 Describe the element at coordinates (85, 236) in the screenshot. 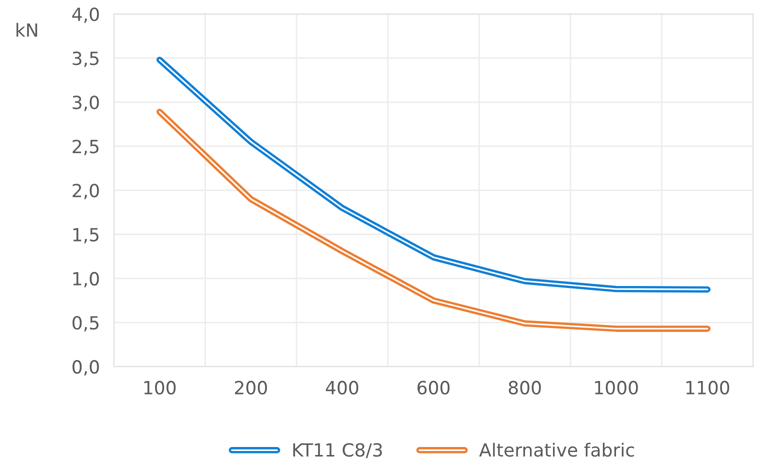

I see `y-tick-label: 1,5` at that location.